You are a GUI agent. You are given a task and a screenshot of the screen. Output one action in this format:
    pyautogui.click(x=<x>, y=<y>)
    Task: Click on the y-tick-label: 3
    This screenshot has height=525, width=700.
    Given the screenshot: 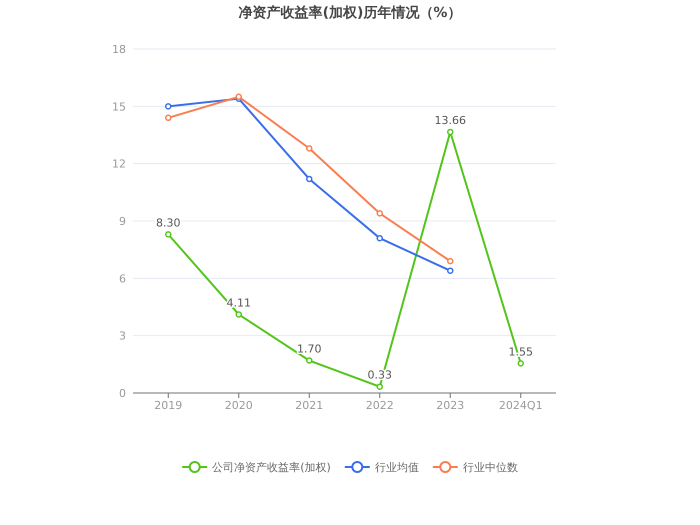 What is the action you would take?
    pyautogui.click(x=122, y=336)
    